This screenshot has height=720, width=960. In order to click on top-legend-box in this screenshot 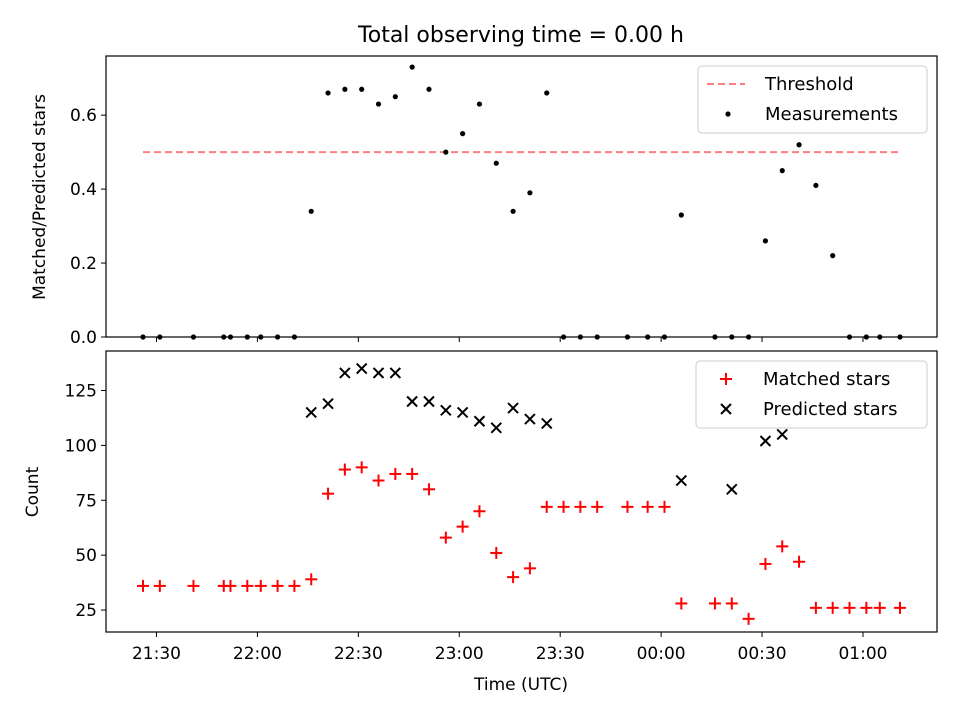, I will do `click(812, 99)`.